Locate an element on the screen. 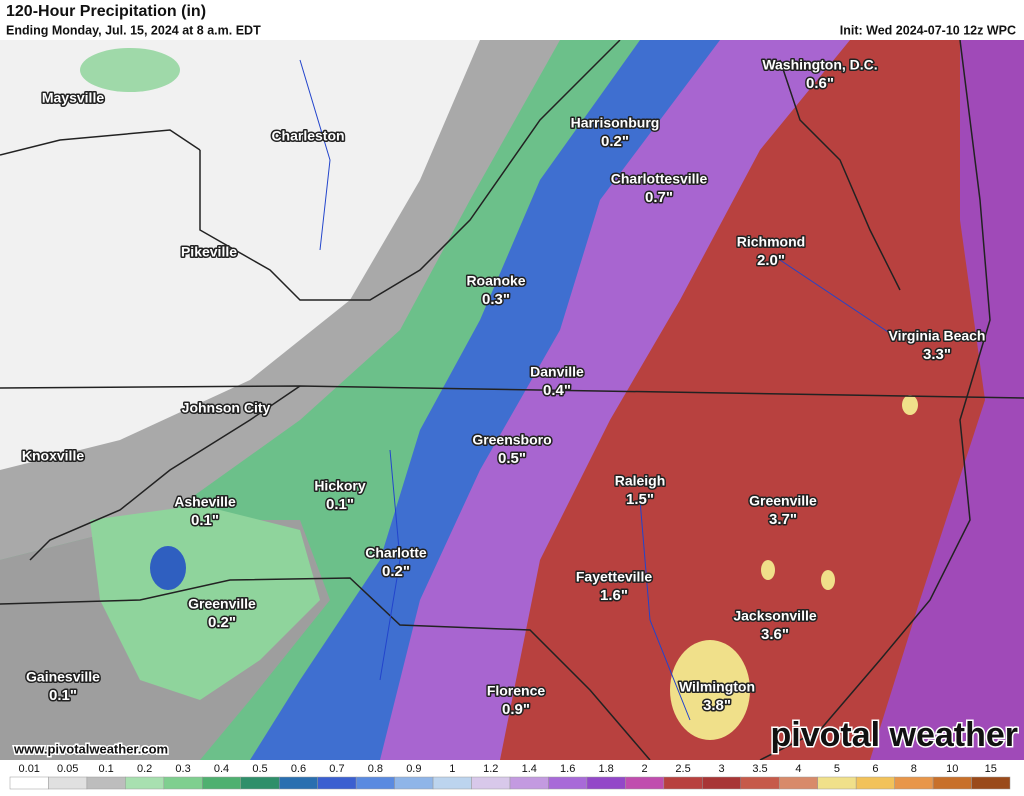 This screenshot has width=1024, height=796. colorbar-label: 6 is located at coordinates (875, 769).